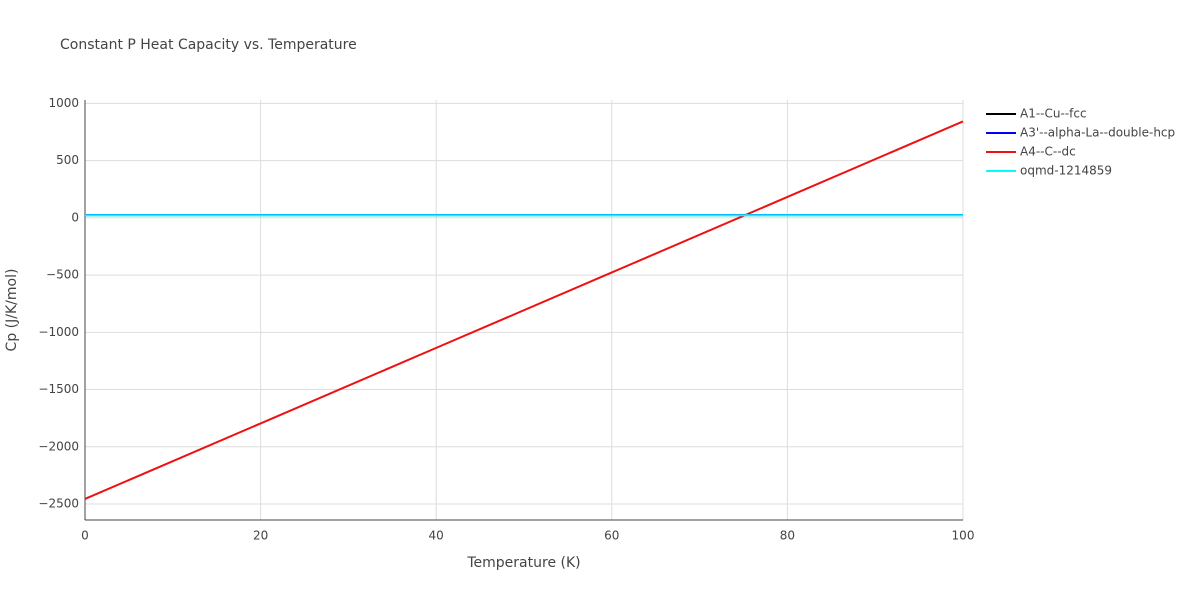 The width and height of the screenshot is (1200, 604). What do you see at coordinates (58, 389) in the screenshot?
I see `y-tick-label: −1500` at bounding box center [58, 389].